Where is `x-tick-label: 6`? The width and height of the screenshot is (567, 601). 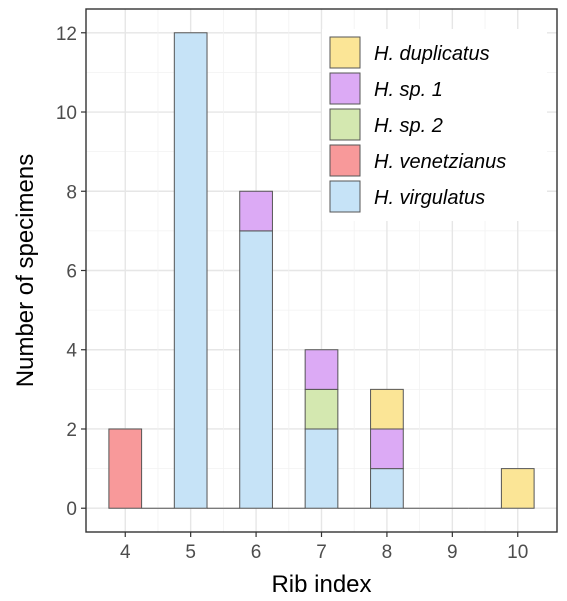
x-tick-label: 6 is located at coordinates (256, 552).